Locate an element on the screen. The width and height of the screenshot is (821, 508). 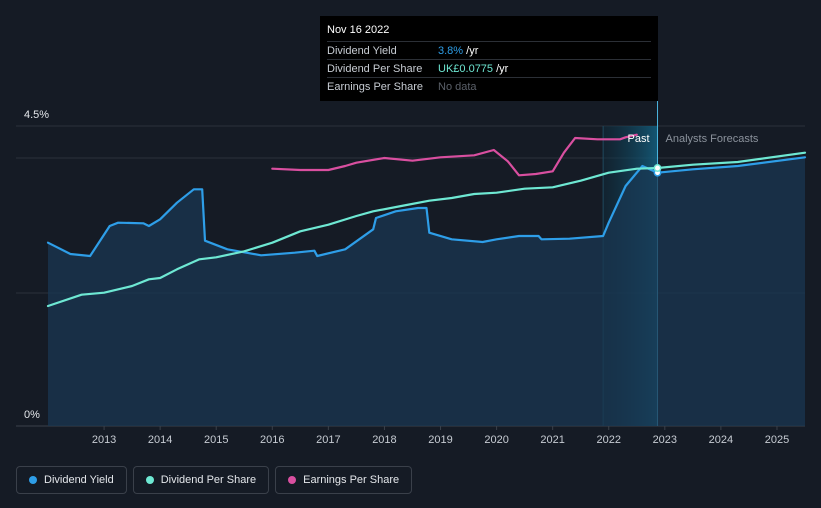
x-tick-label: 2024 is located at coordinates (721, 440).